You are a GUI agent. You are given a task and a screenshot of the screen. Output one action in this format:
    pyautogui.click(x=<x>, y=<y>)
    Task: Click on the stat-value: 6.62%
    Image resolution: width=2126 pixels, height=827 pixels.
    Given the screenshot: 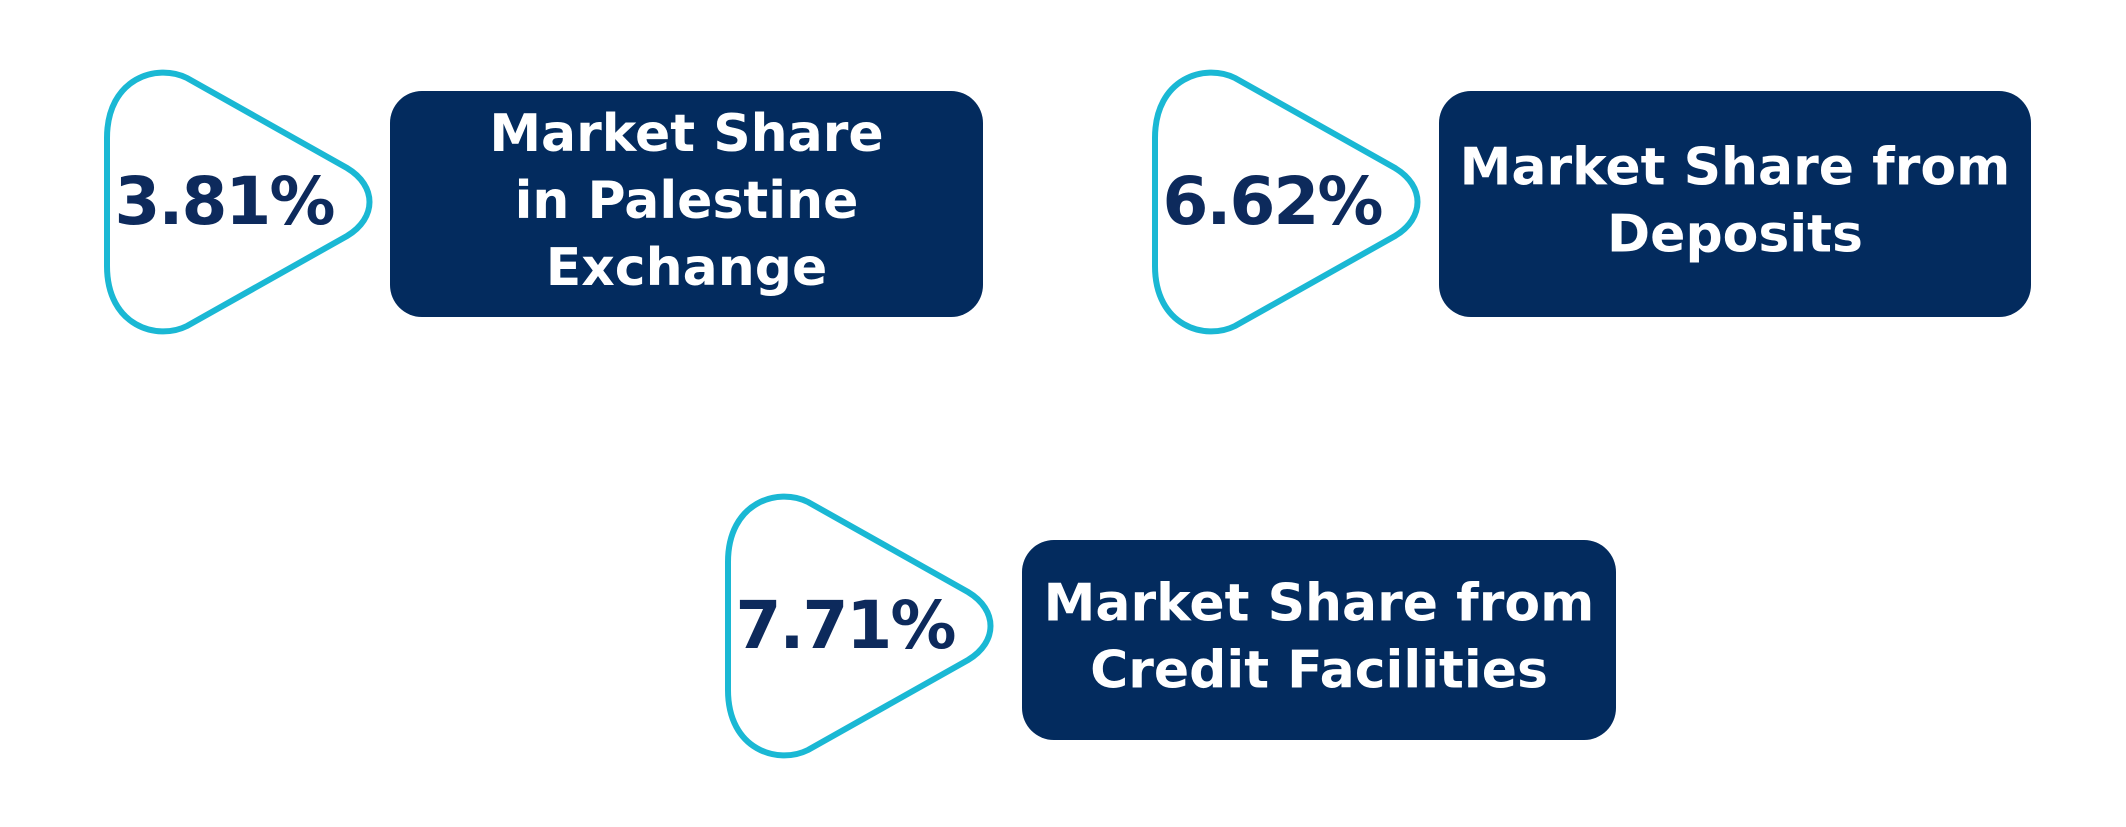 What is the action you would take?
    pyautogui.click(x=1273, y=201)
    